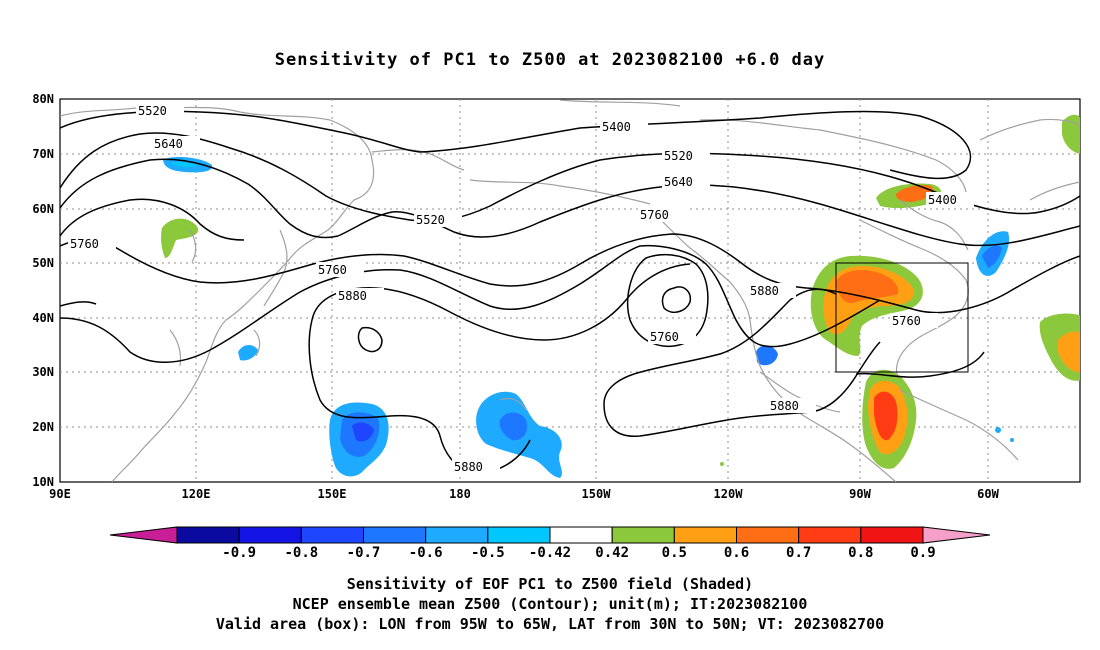 This screenshot has width=1100, height=650. I want to click on latitude-axis: 80N 70N 60N 50N 40N 30N 20N 10N, so click(43, 290).